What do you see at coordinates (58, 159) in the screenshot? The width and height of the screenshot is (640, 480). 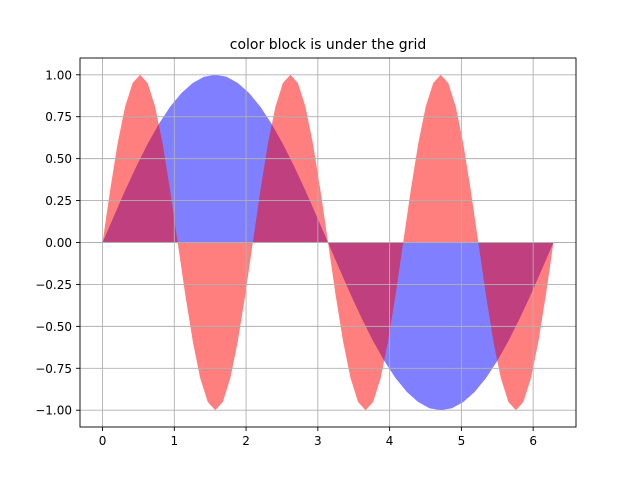 I see `y-tick-label: 0.50` at bounding box center [58, 159].